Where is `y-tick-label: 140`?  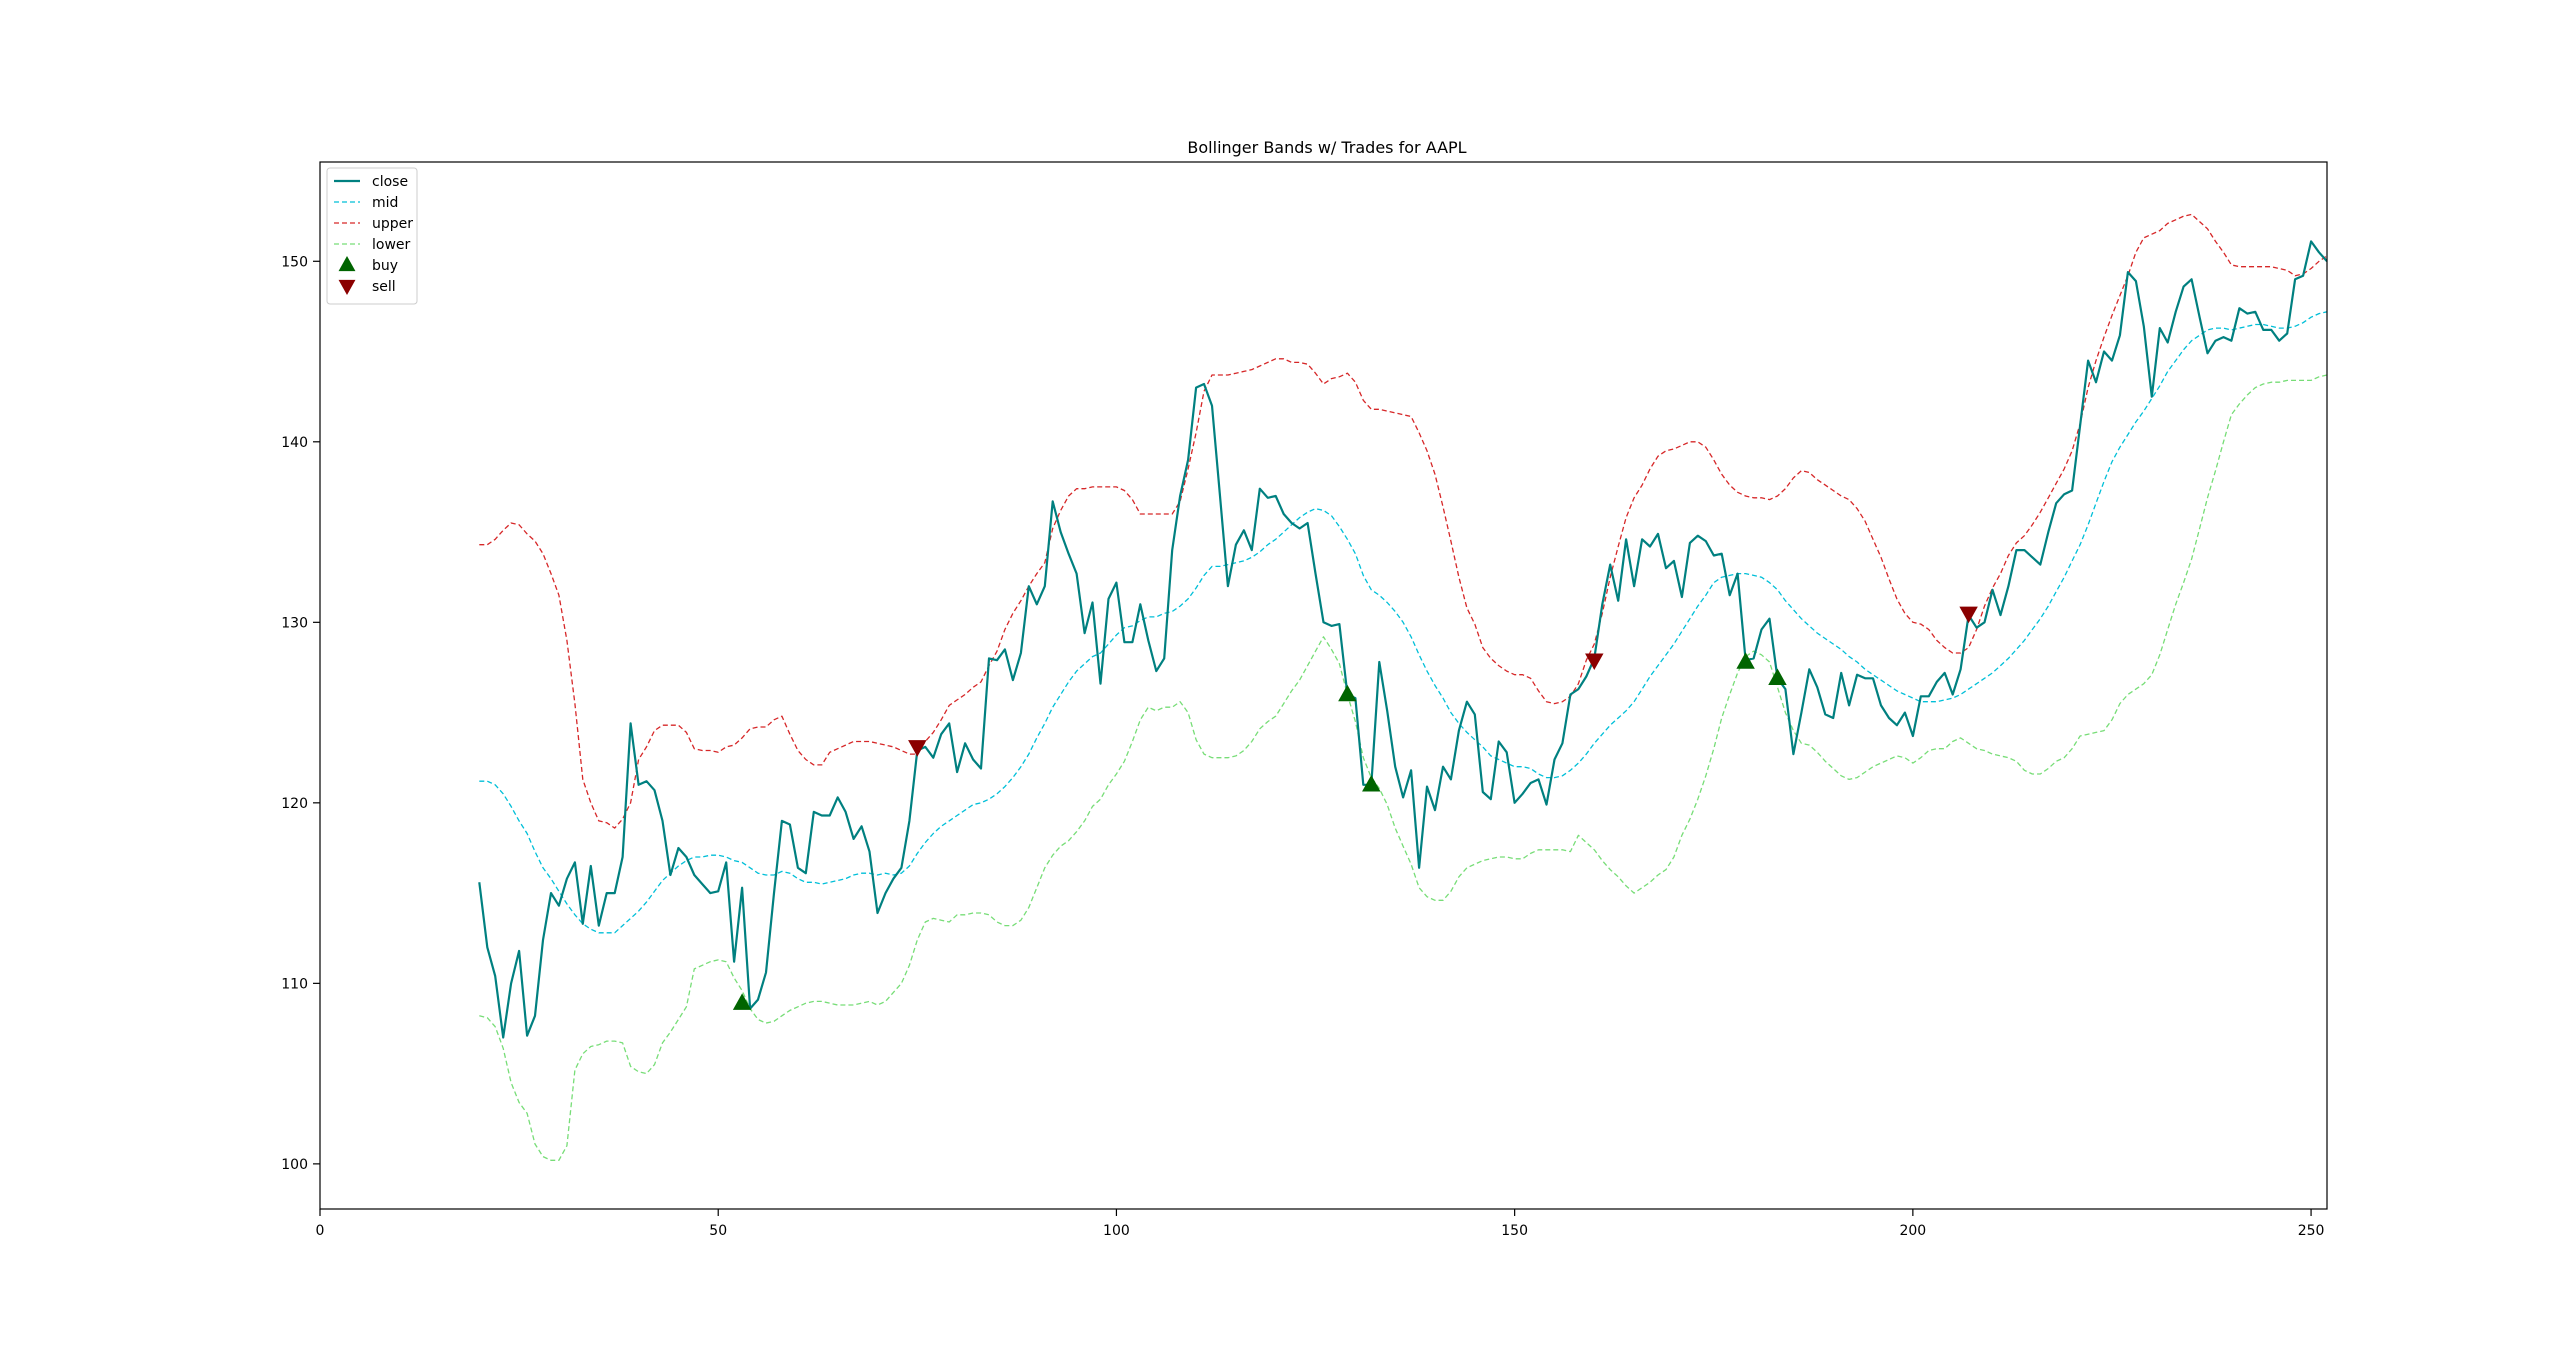 y-tick-label: 140 is located at coordinates (294, 443).